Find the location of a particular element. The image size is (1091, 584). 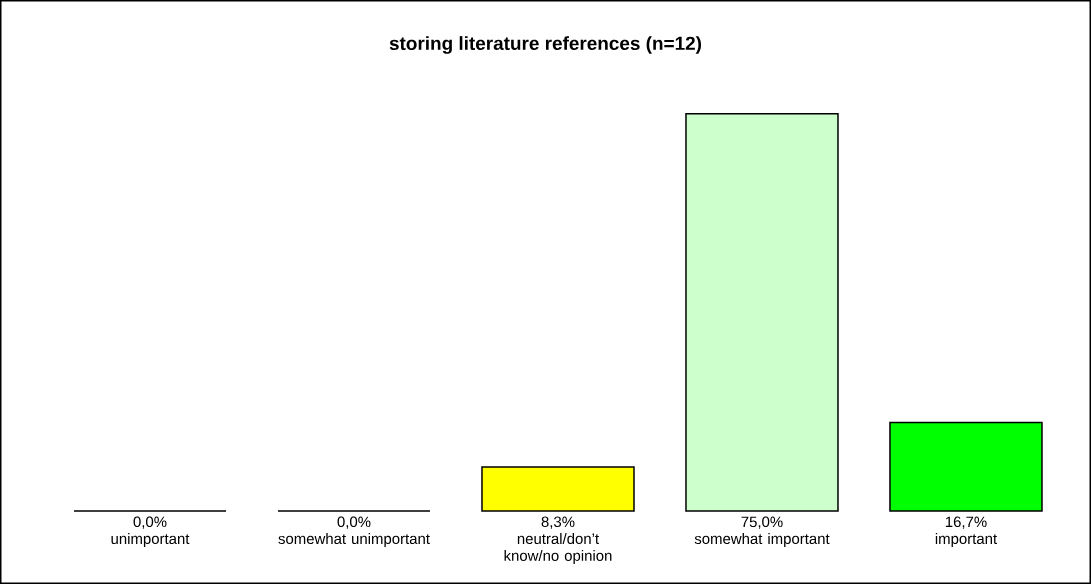

data-label: 75,0% is located at coordinates (762, 522).